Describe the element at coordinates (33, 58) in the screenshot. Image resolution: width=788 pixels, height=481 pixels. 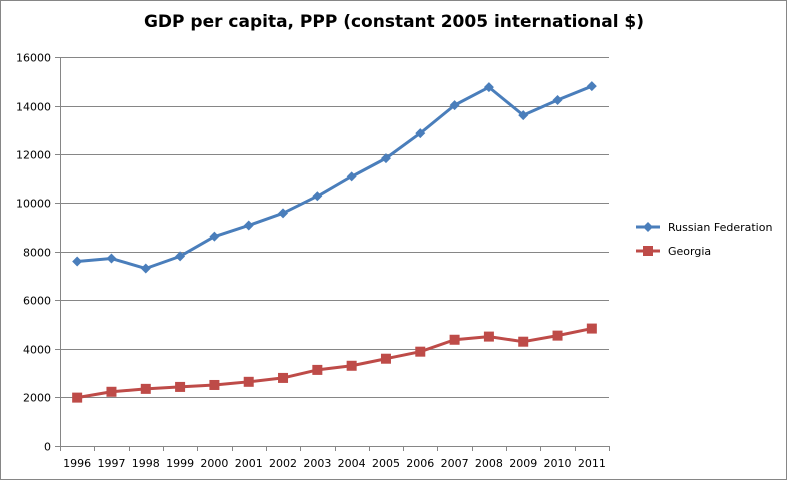
I see `y-tick-label: 16000` at that location.